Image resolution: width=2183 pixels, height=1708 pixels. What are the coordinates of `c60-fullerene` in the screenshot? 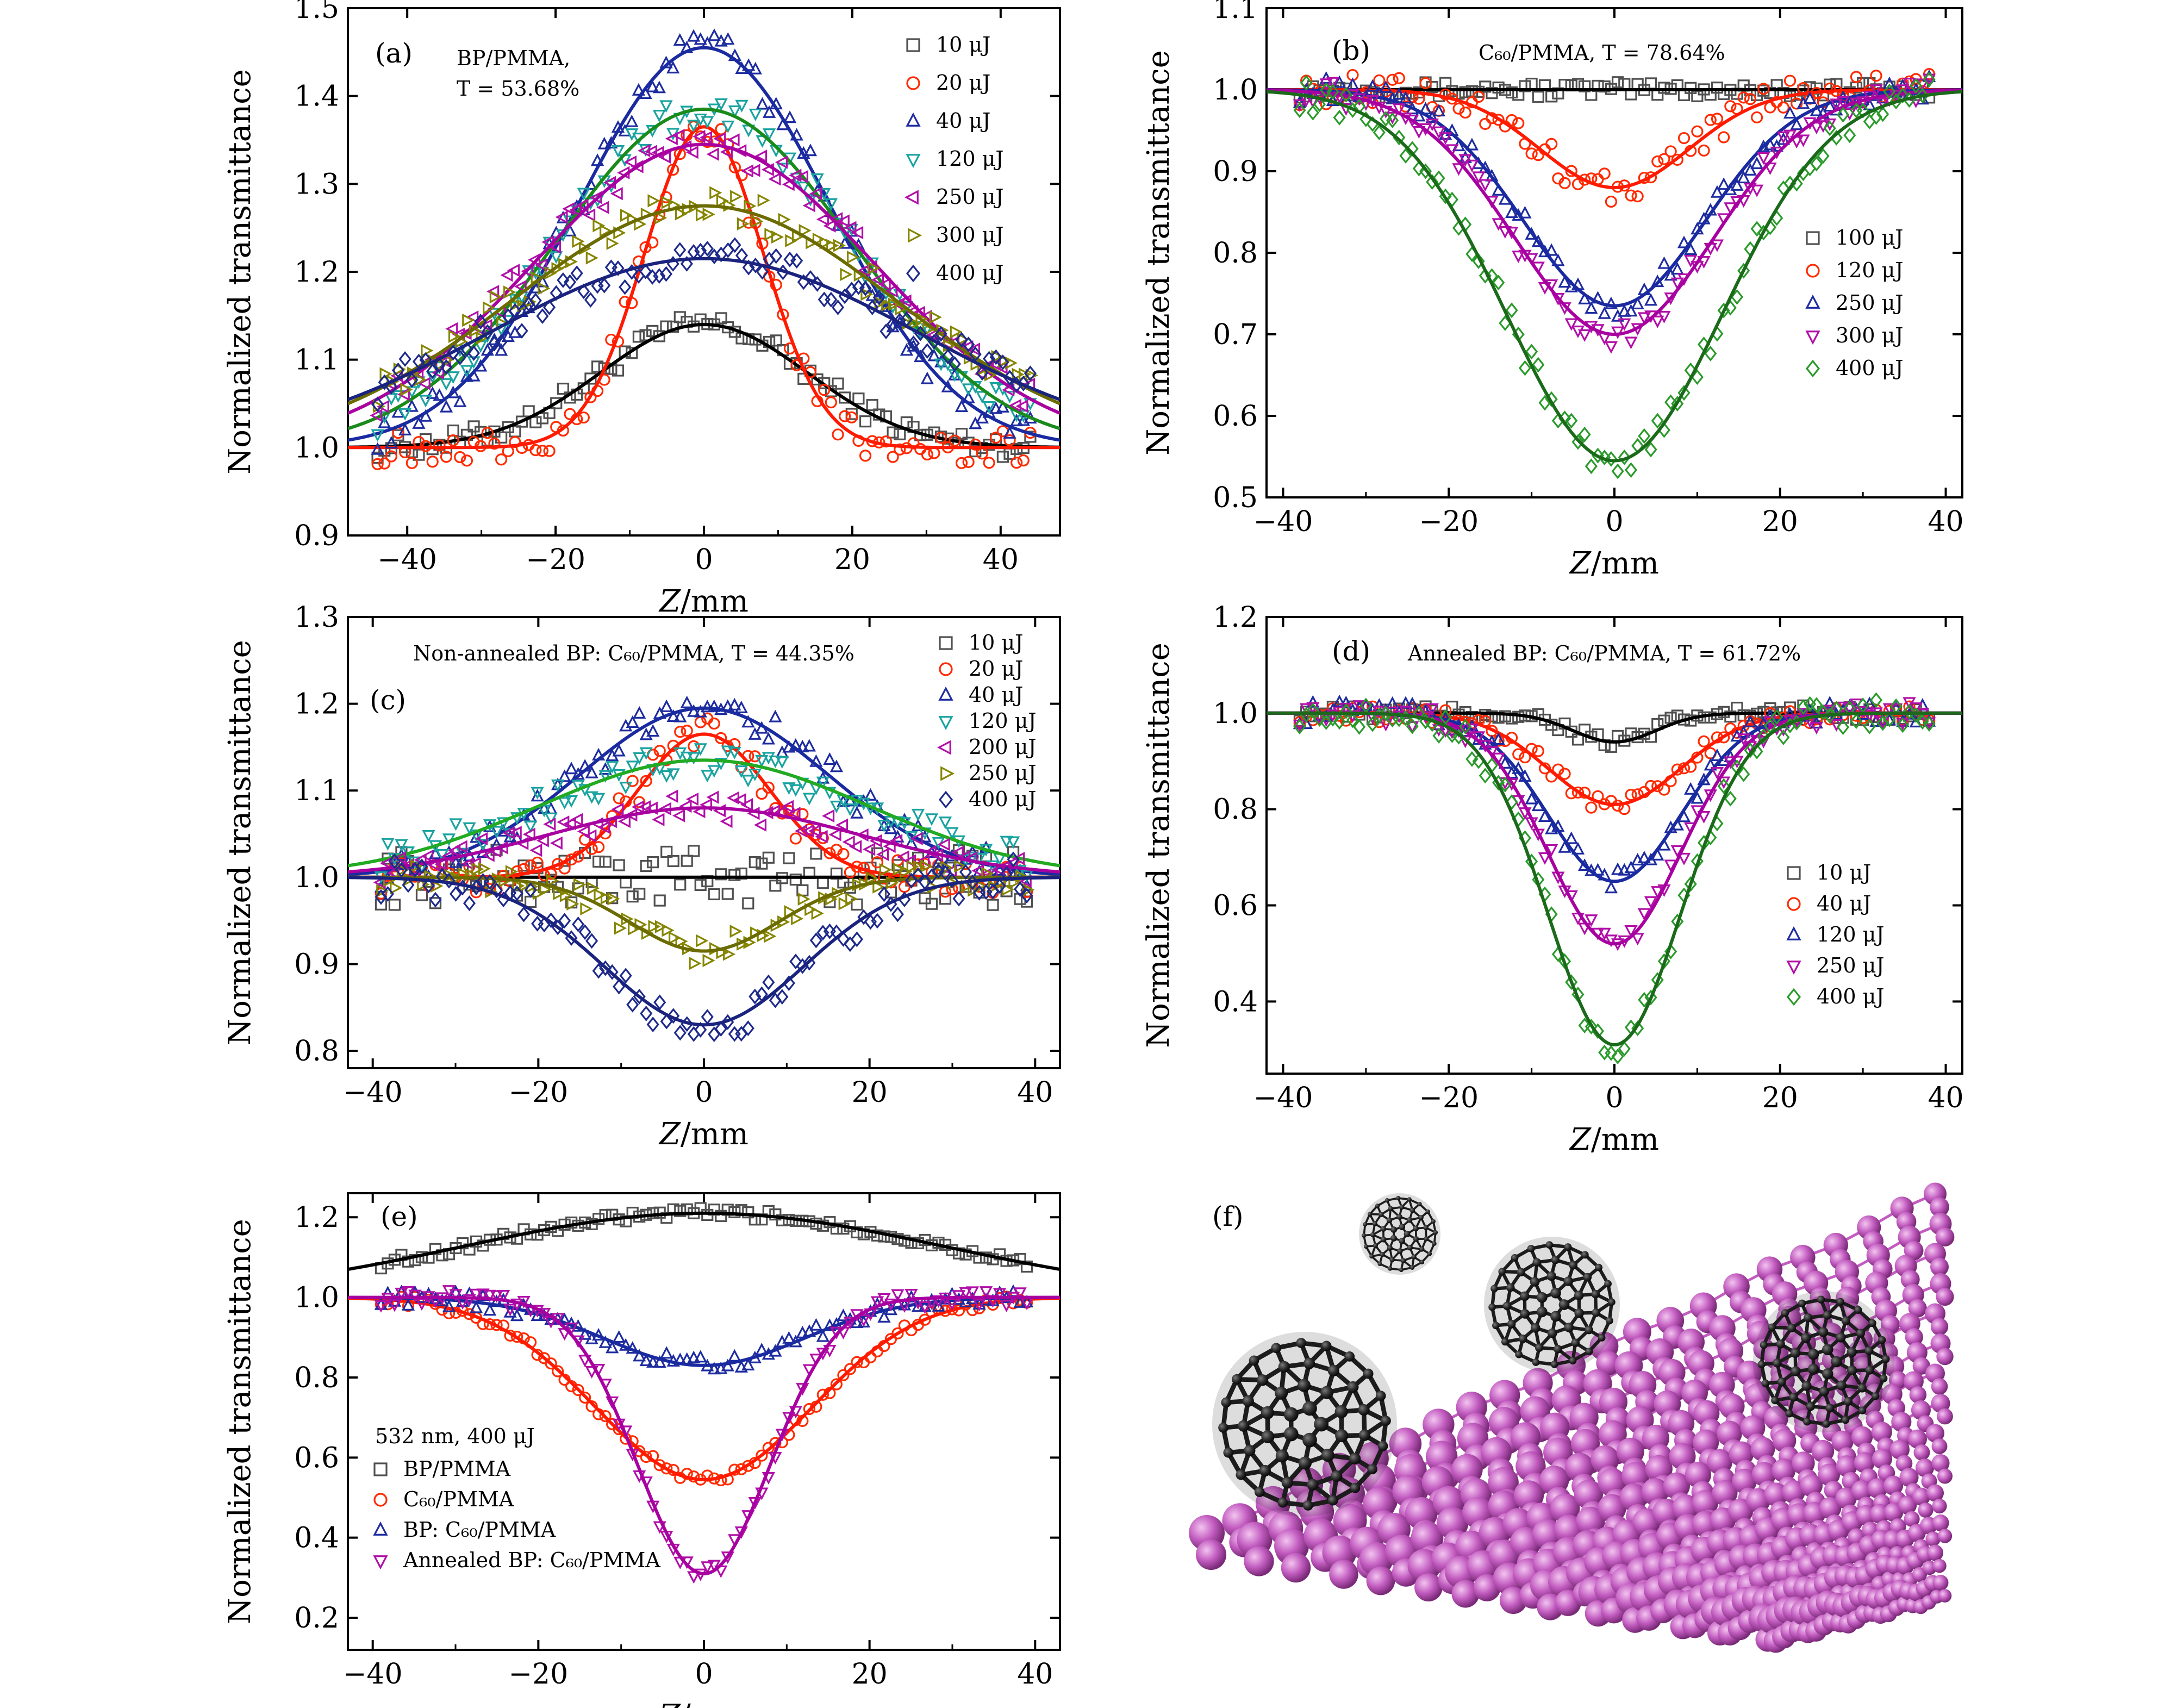 It's located at (1823, 1362).